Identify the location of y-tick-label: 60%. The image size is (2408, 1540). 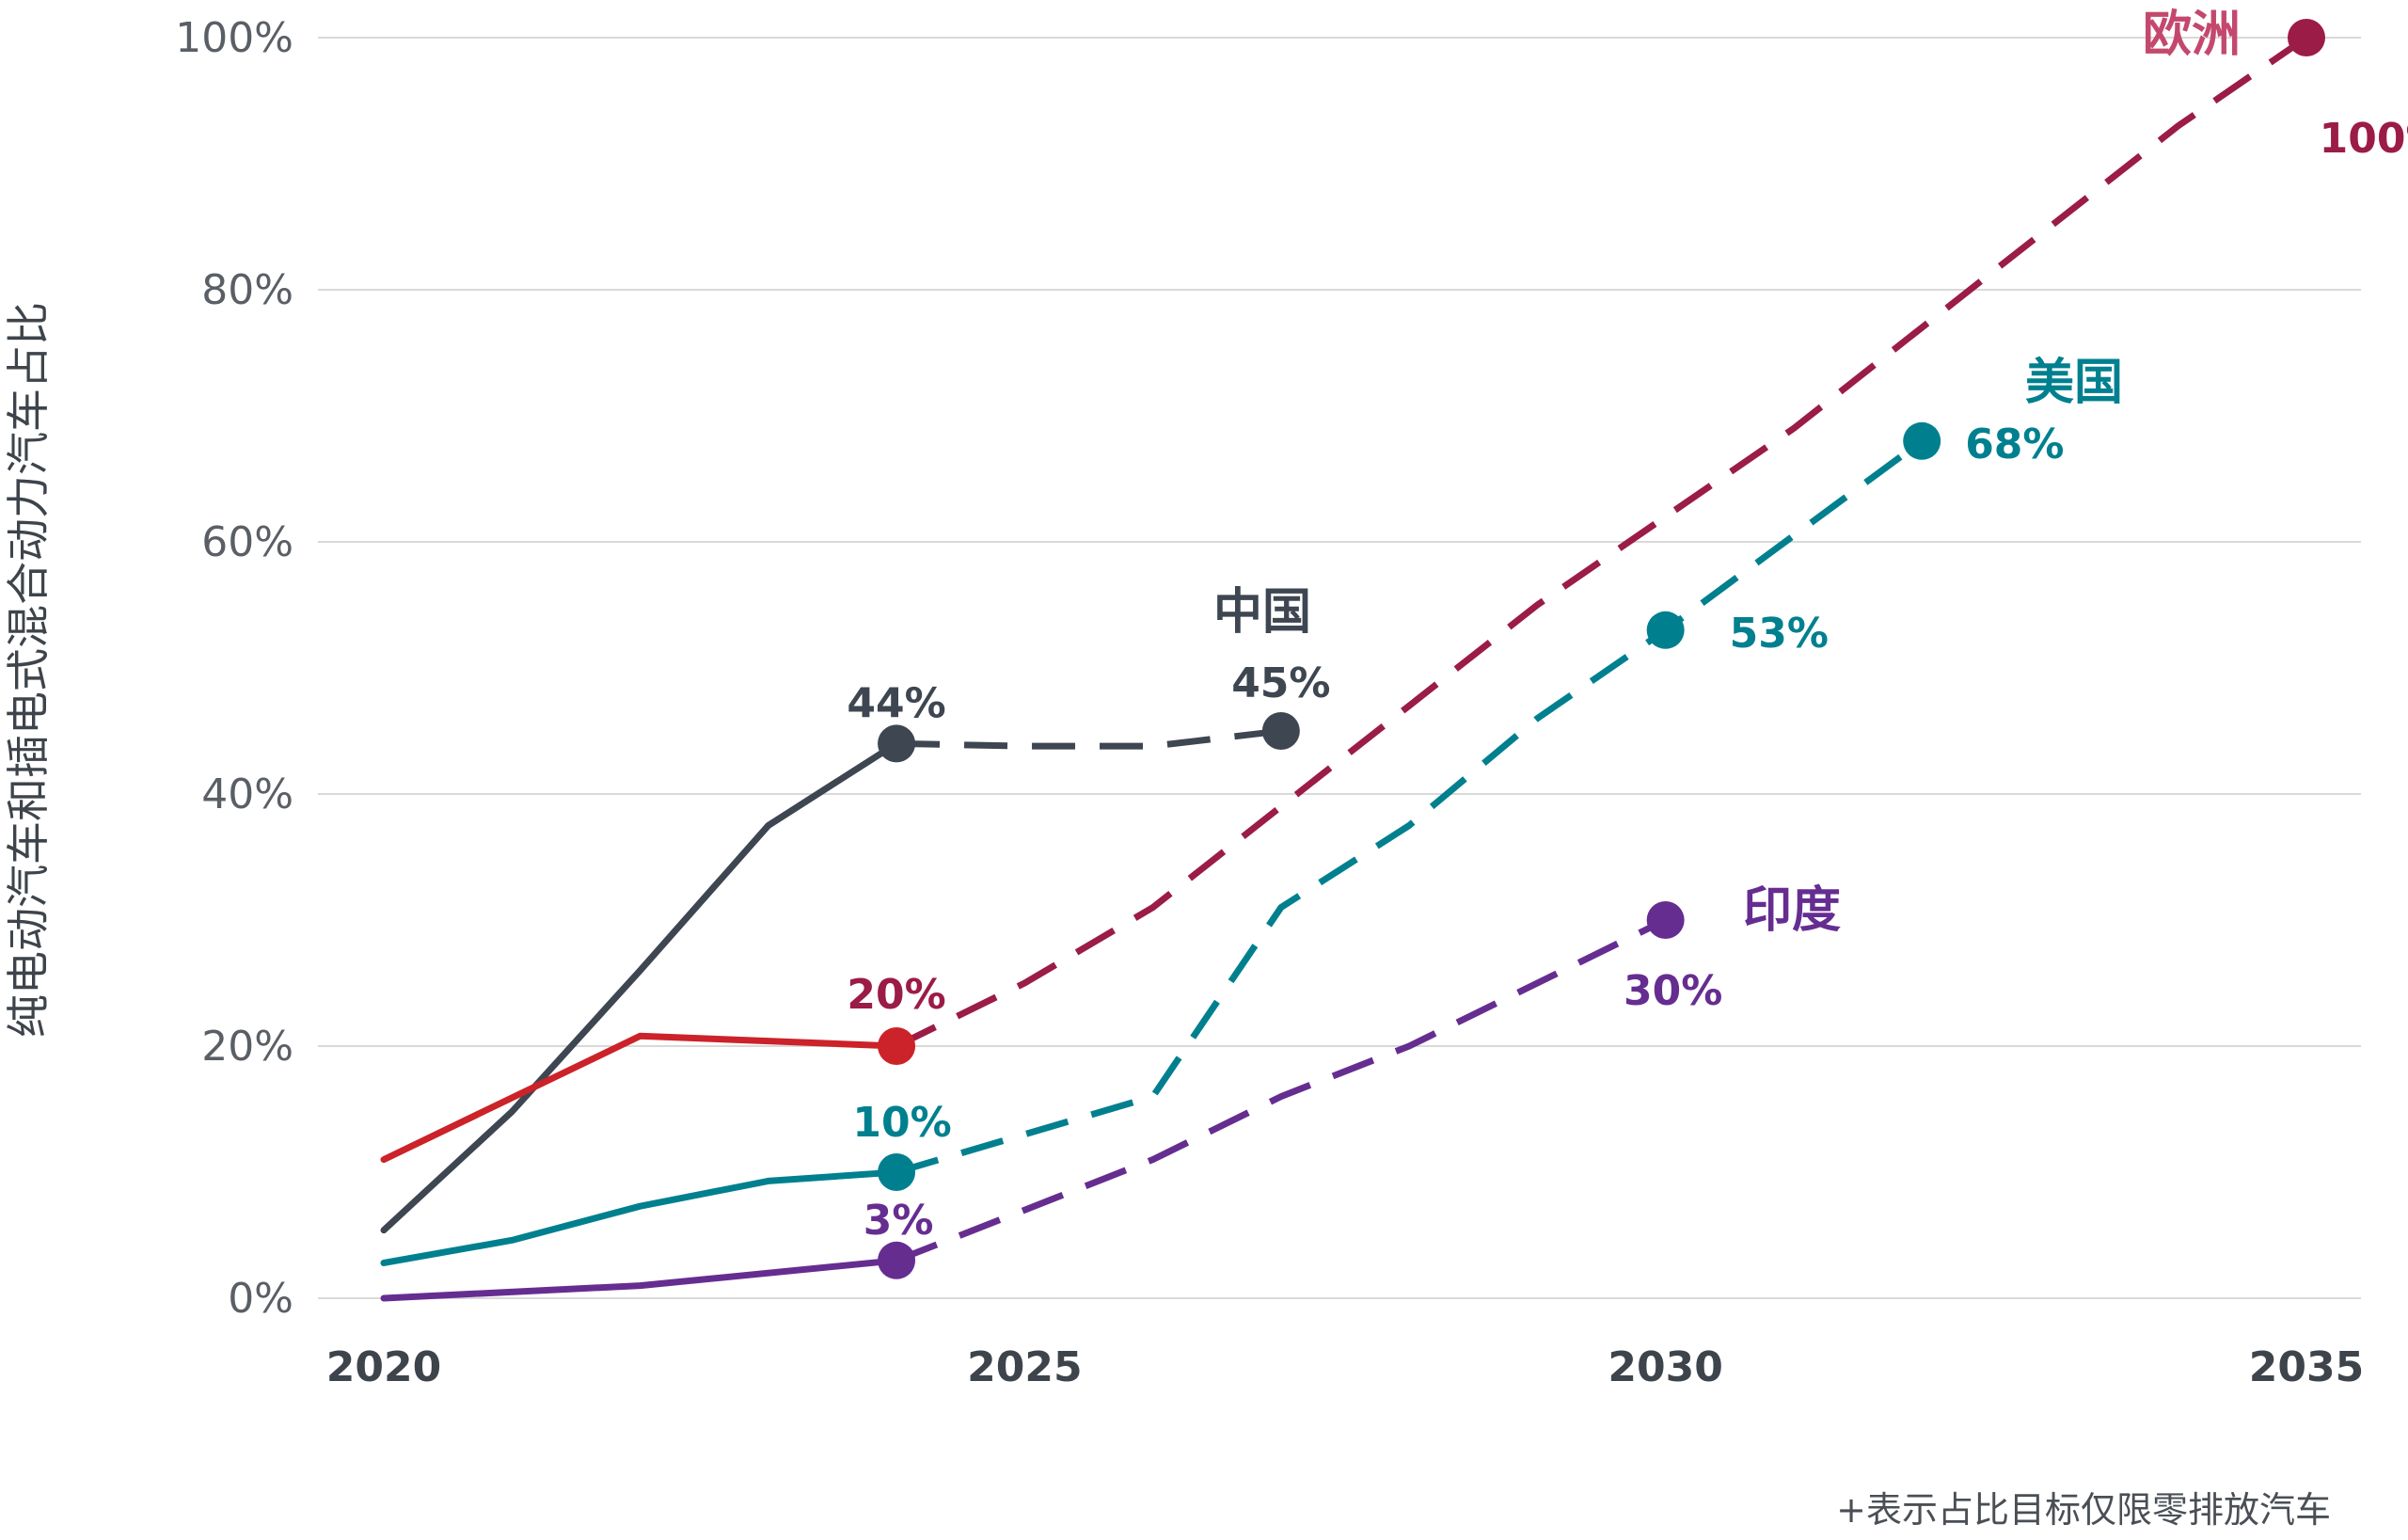
(247, 542).